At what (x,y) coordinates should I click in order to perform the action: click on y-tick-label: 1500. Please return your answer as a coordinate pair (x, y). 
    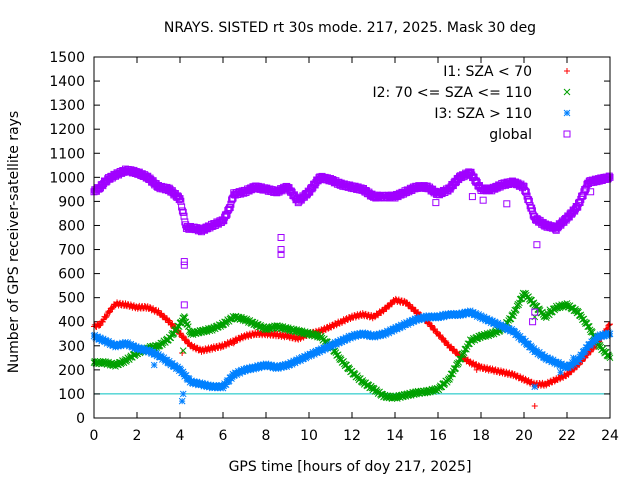
    Looking at the image, I should click on (67, 58).